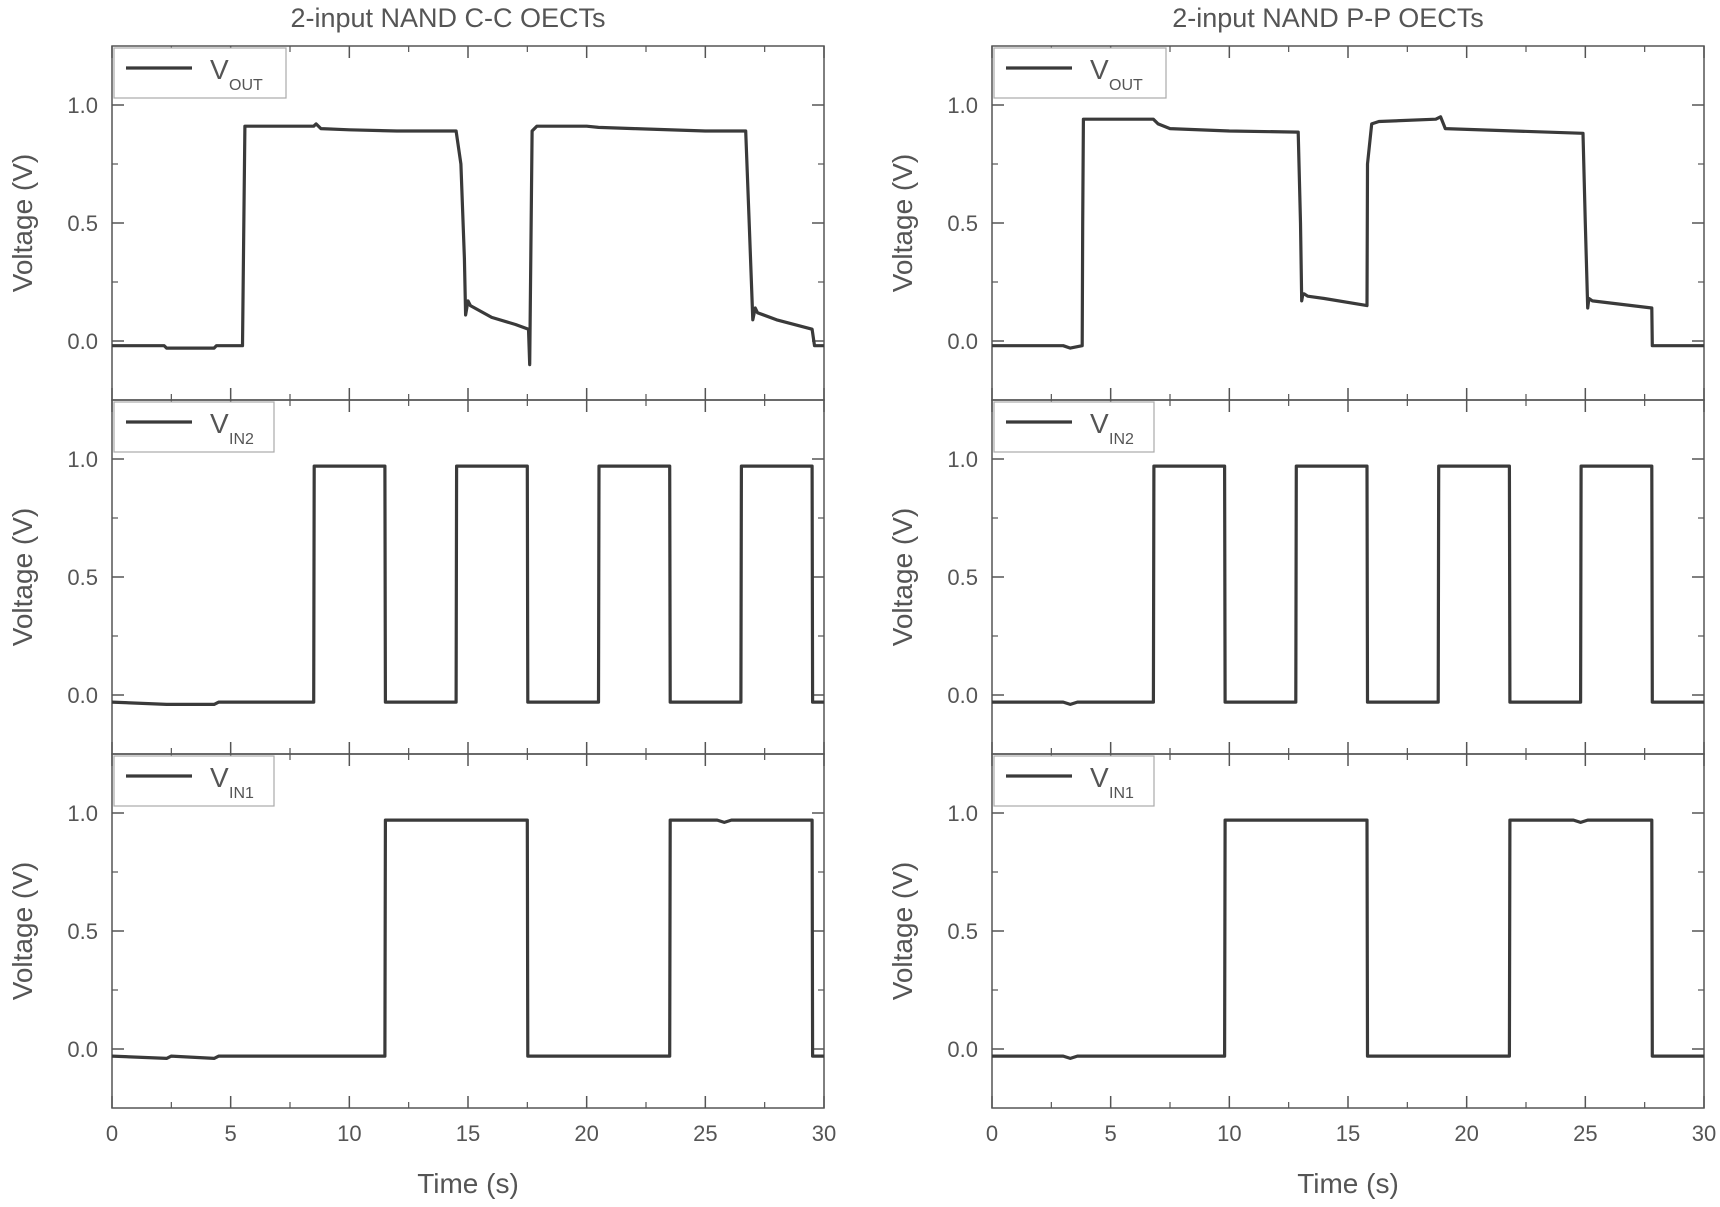 The width and height of the screenshot is (1720, 1207). What do you see at coordinates (1328, 18) in the screenshot?
I see `chart-title: 2-input NAND P-P OECTs` at bounding box center [1328, 18].